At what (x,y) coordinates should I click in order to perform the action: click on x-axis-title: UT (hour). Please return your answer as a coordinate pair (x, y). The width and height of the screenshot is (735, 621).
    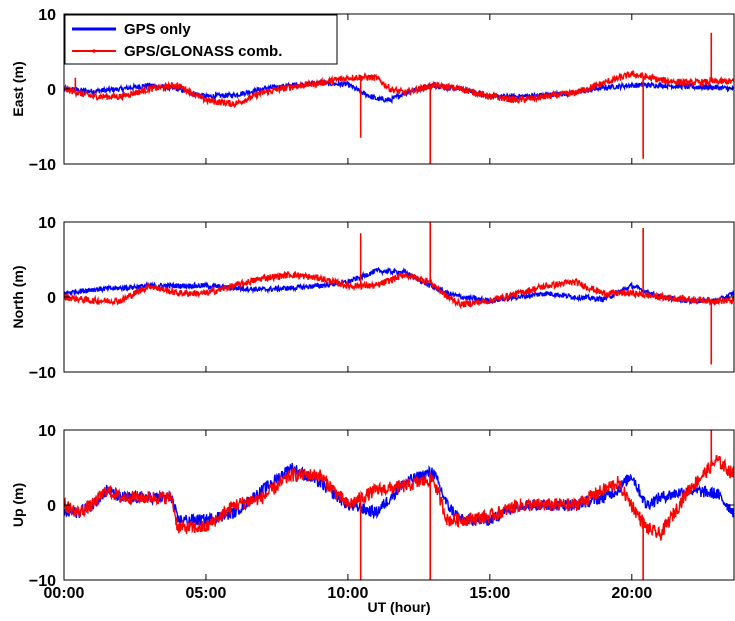
    Looking at the image, I should click on (399, 607).